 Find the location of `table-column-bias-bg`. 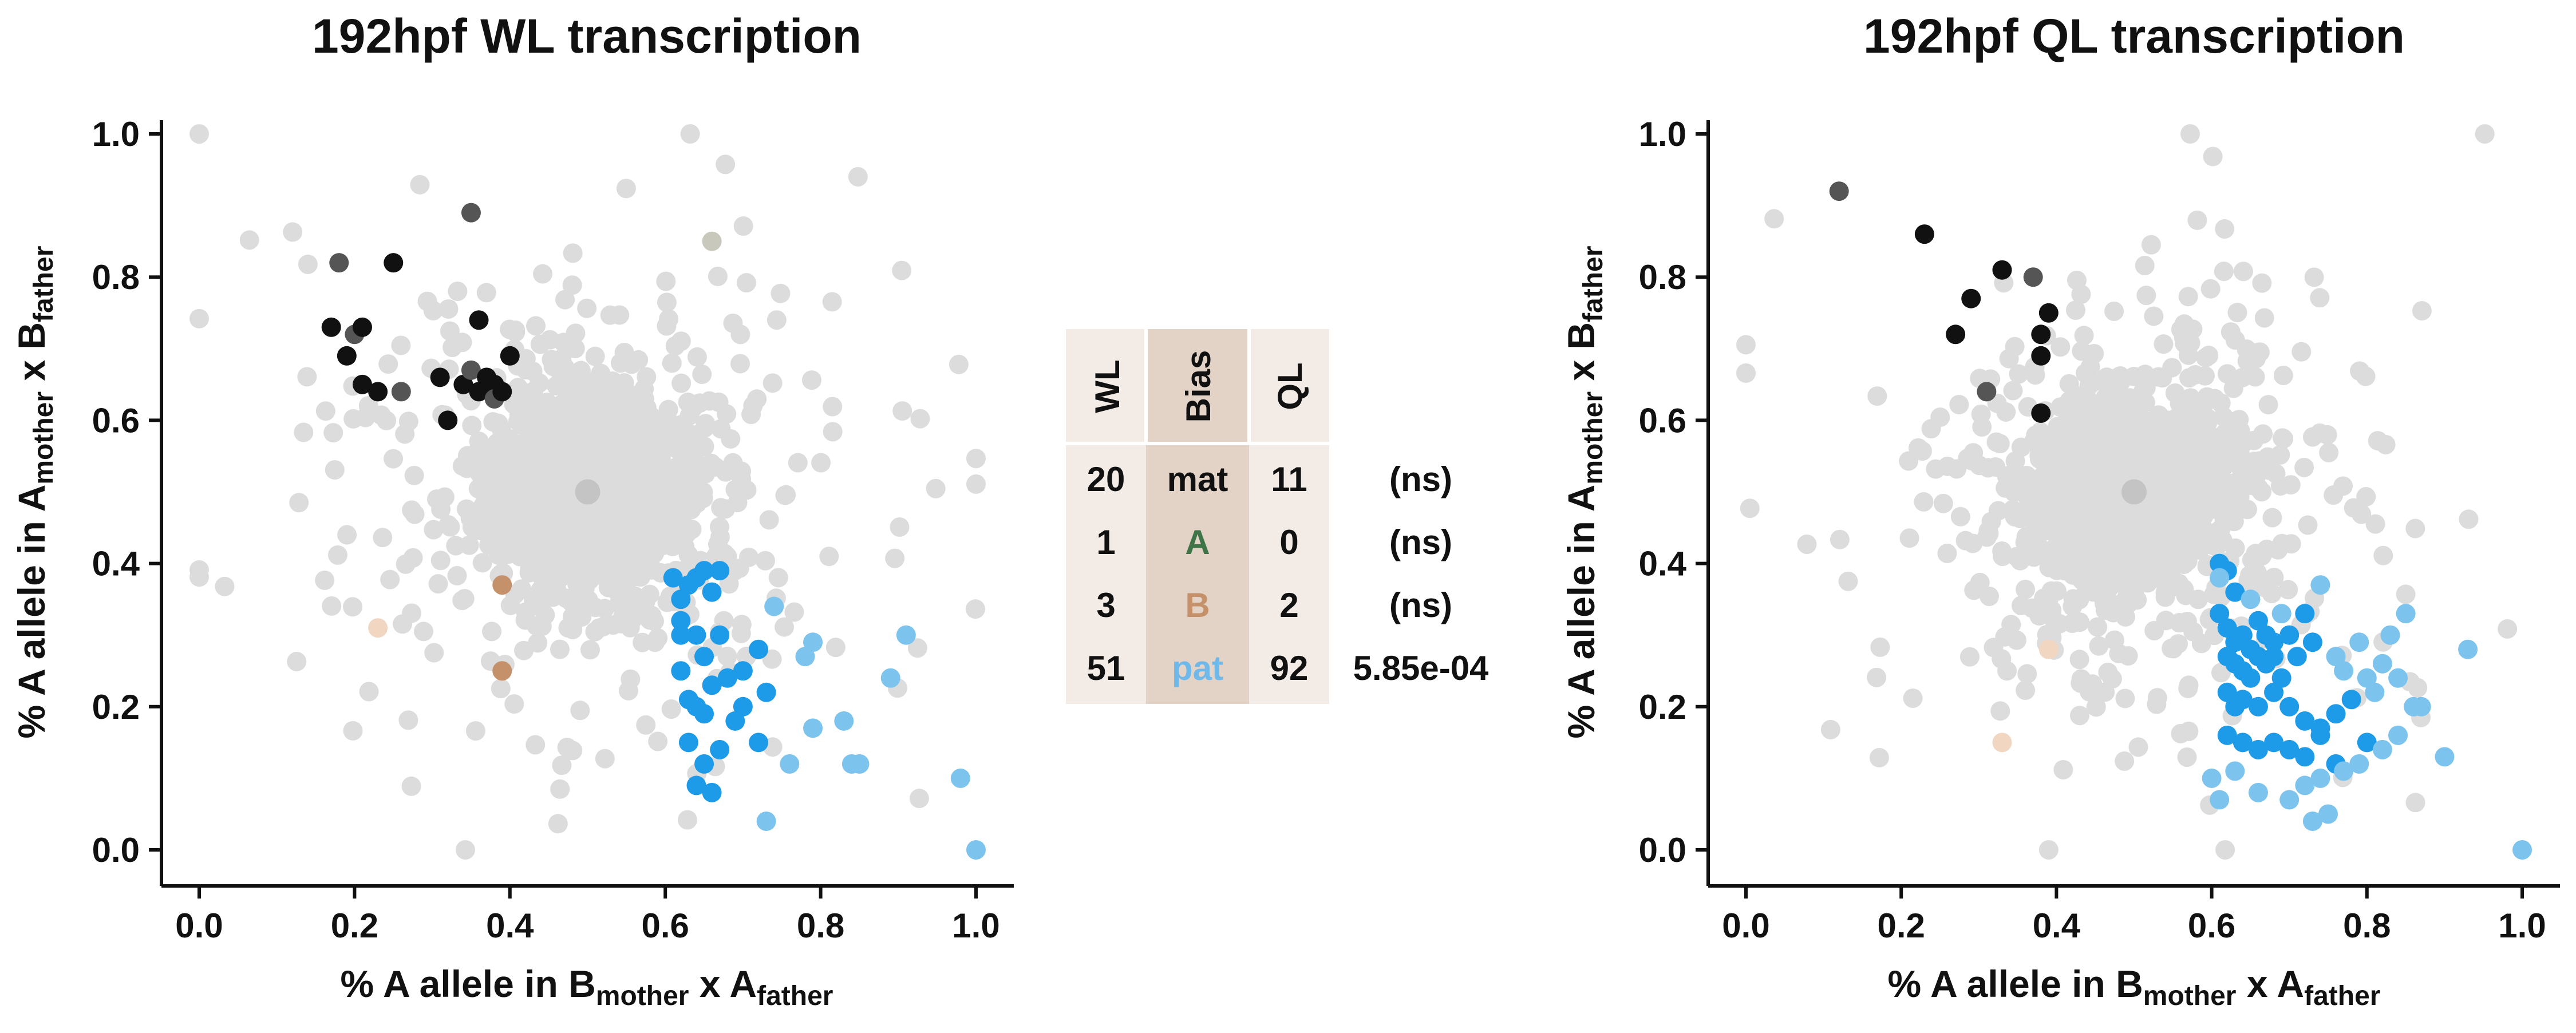

table-column-bias-bg is located at coordinates (1197, 516).